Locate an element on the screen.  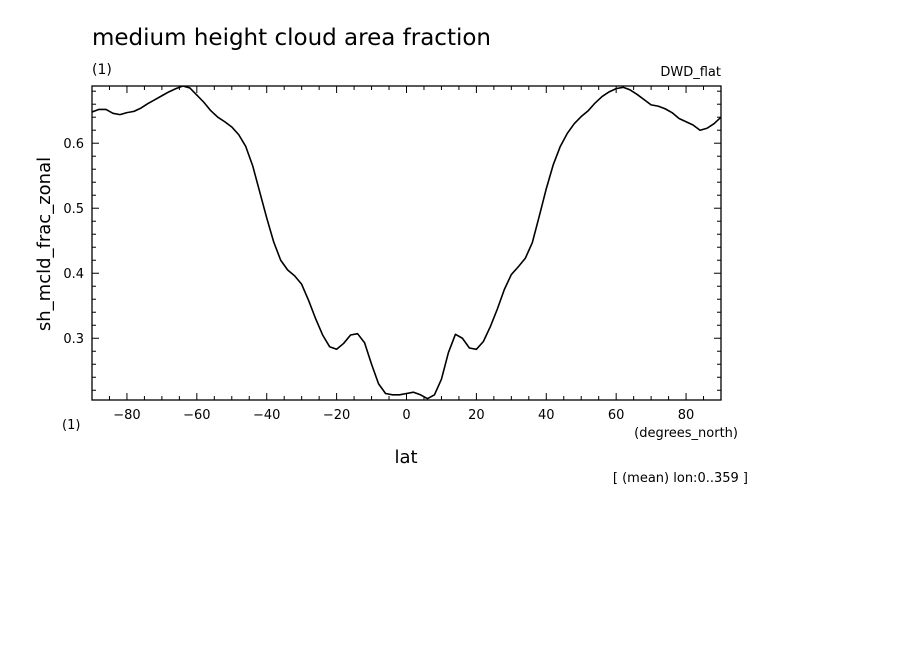
y-axis-title: sh_mcld_frac_zonal is located at coordinates (44, 244).